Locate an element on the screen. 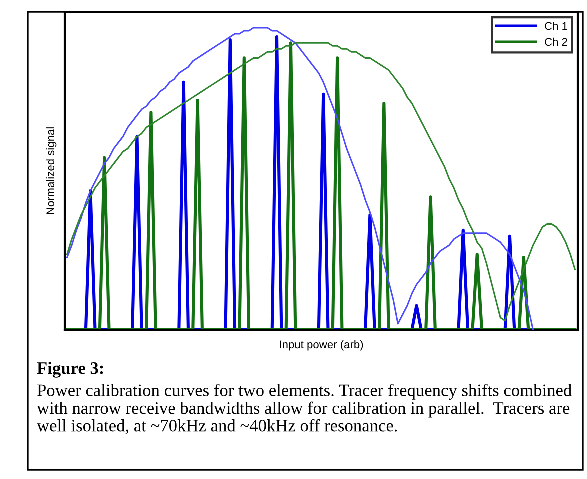  x-axis-title: Input power (arb) is located at coordinates (322, 345).